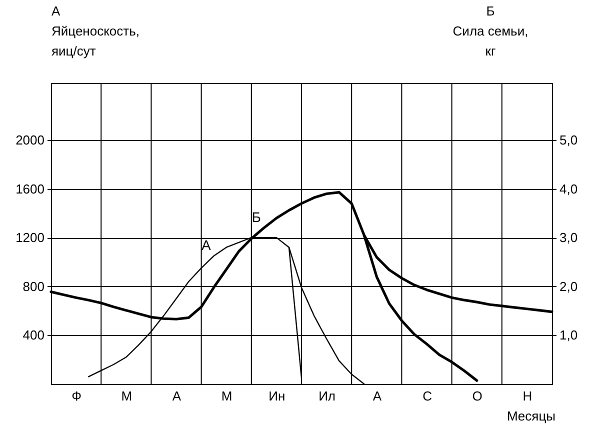 The height and width of the screenshot is (426, 589). What do you see at coordinates (327, 396) in the screenshot?
I see `x-tick-label: Ил` at bounding box center [327, 396].